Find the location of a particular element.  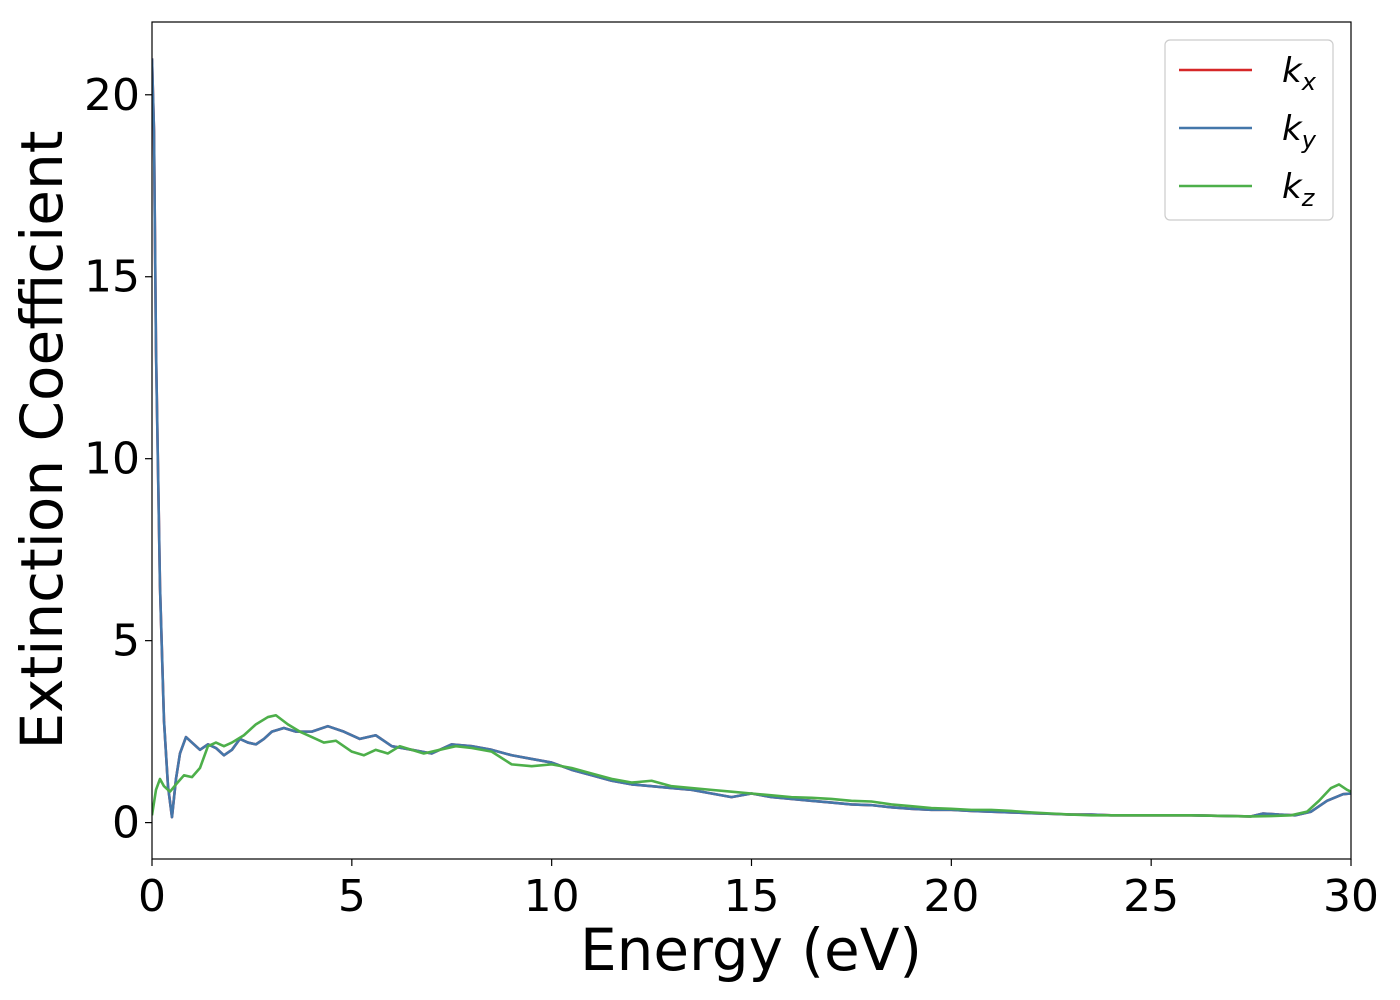

y-tick-label: 20 is located at coordinates (112, 95).